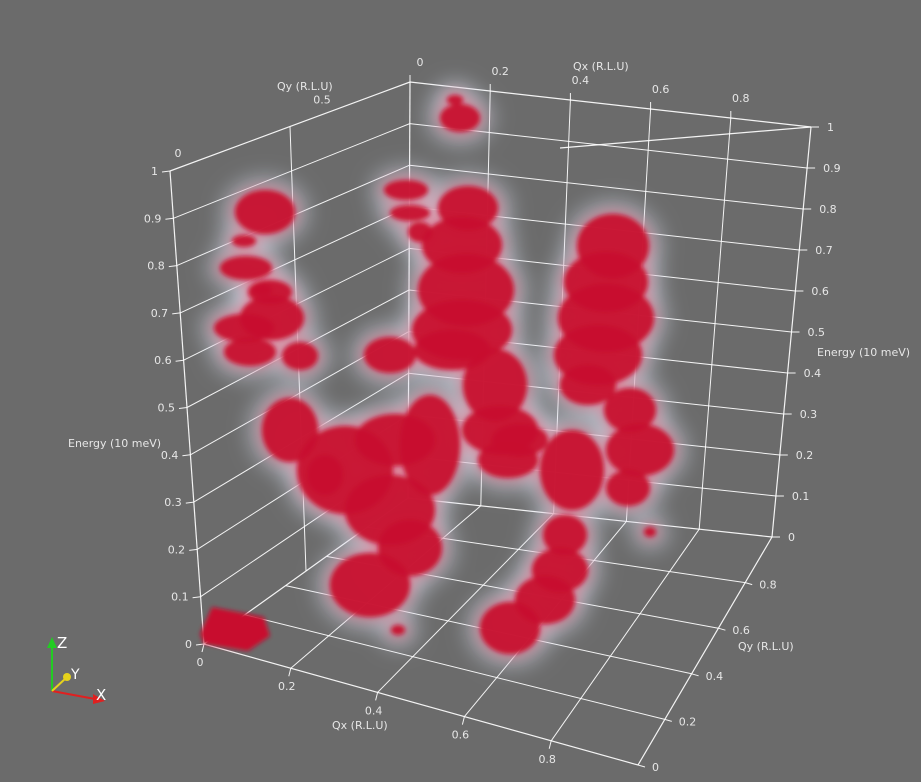  What do you see at coordinates (791, 537) in the screenshot?
I see `energy-tick-label-right: 0` at bounding box center [791, 537].